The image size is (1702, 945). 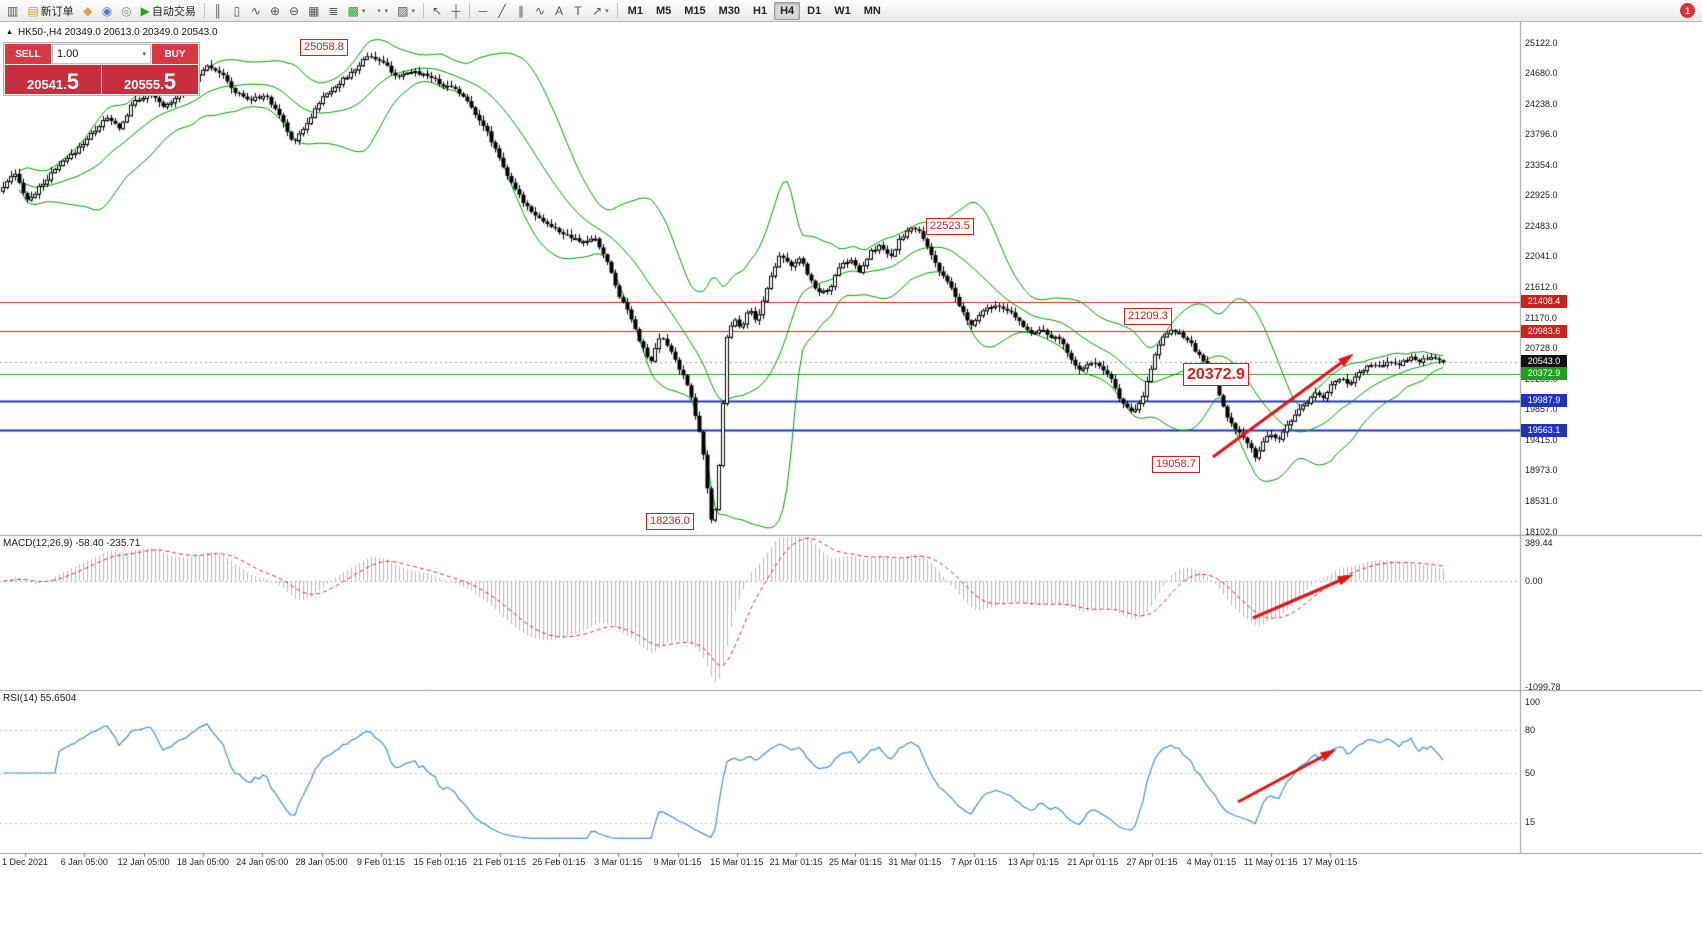 I want to click on macd-axis-tick: -1099.78, so click(x=1543, y=686).